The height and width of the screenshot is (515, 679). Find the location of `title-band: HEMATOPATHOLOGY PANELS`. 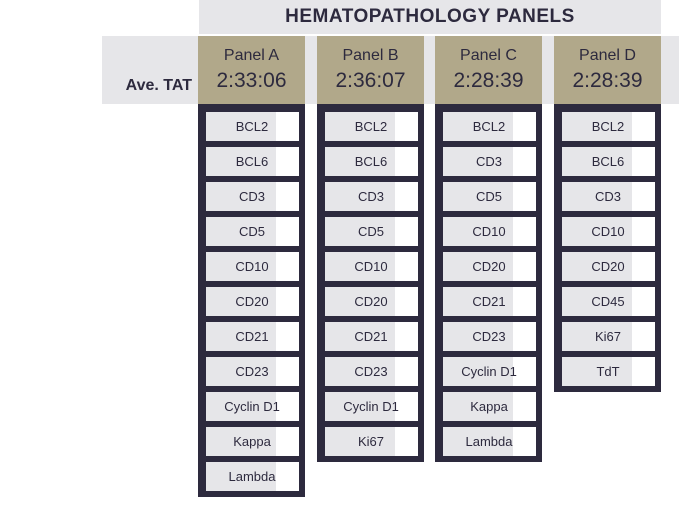

title-band: HEMATOPATHOLOGY PANELS is located at coordinates (430, 17).